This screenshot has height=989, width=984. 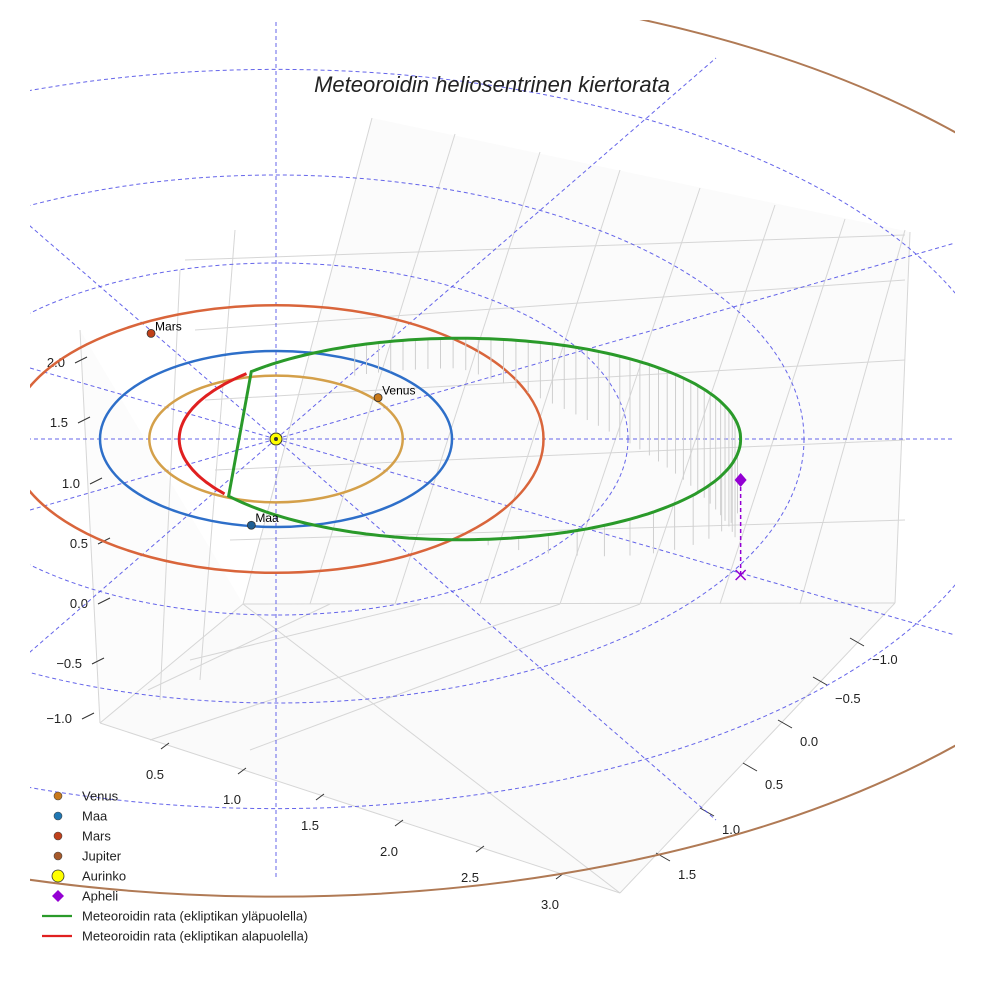 What do you see at coordinates (212, 434) in the screenshot?
I see `meteoroid-orbit-below` at bounding box center [212, 434].